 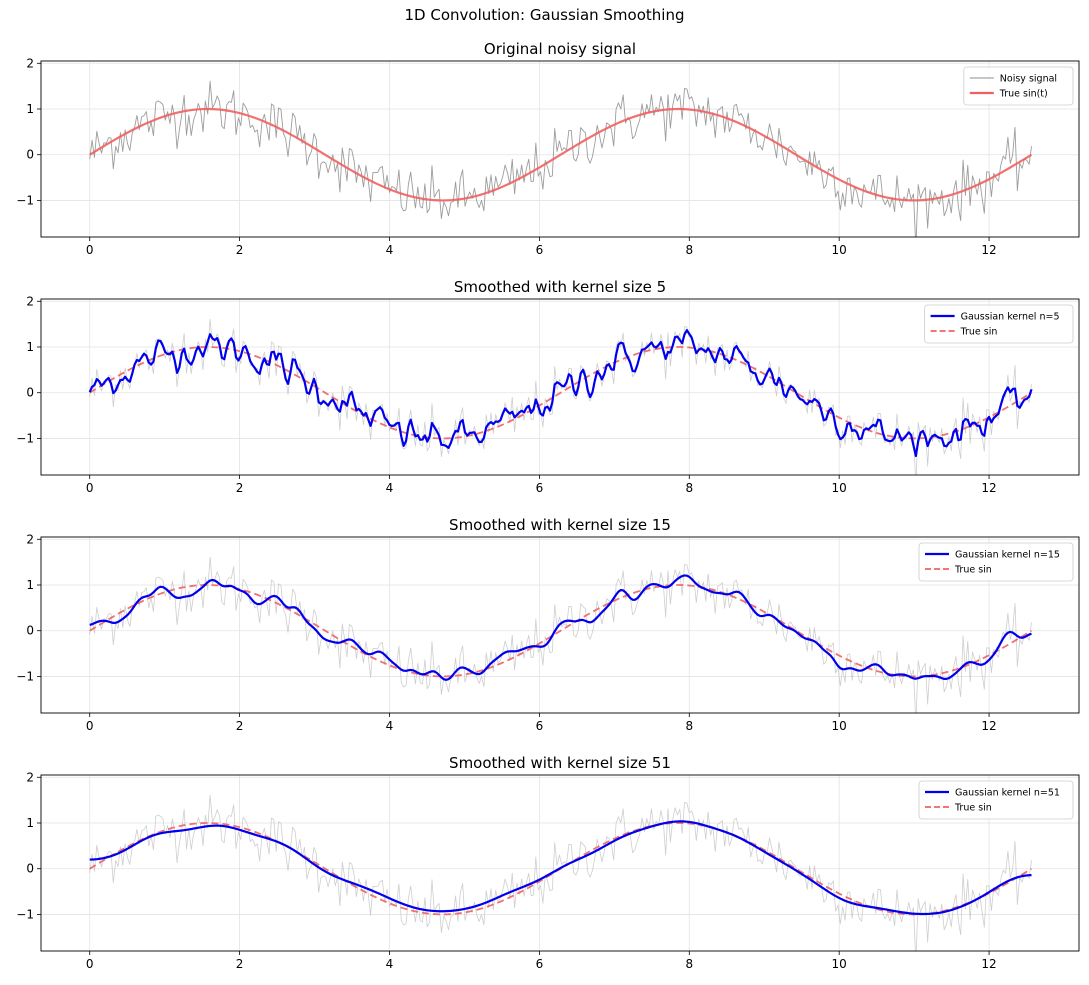 I want to click on legend-label: Gaussian kernel n=51, so click(x=1007, y=793).